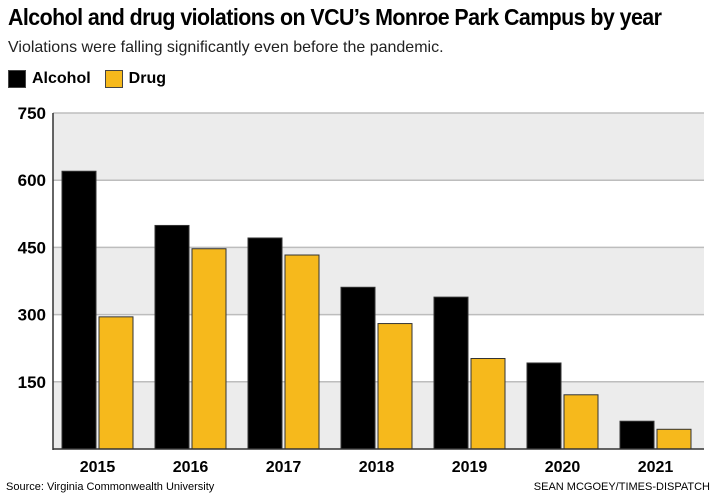  Describe the element at coordinates (358, 368) in the screenshot. I see `bar-alcohol-2018` at that location.